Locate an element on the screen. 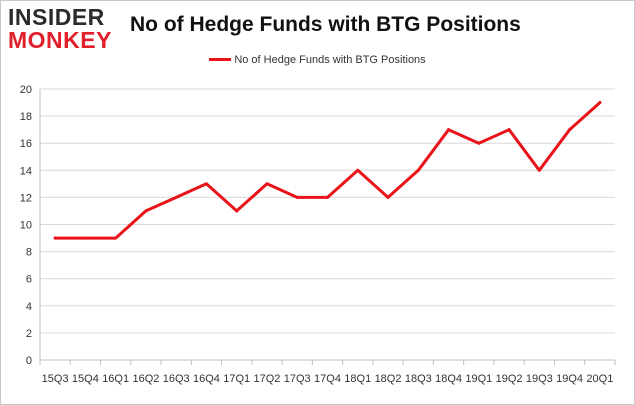  y-tick-label: 4 is located at coordinates (29, 307).